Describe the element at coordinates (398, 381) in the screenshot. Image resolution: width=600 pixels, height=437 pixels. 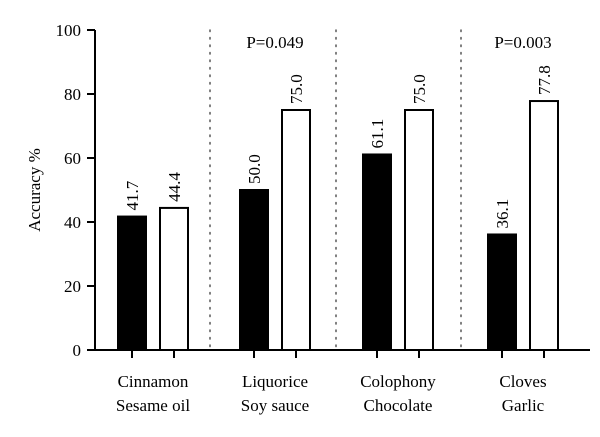
I see `category-label: Colophony` at that location.